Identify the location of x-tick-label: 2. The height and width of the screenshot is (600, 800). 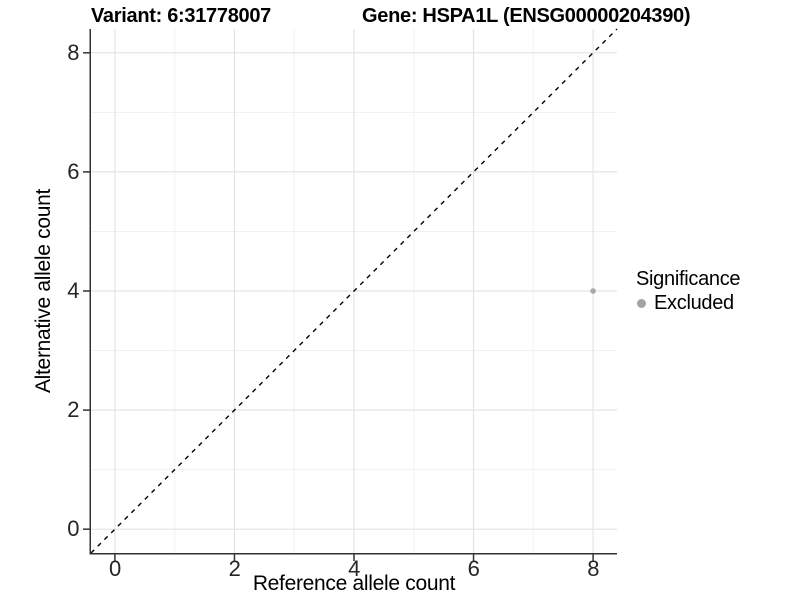
(234, 568).